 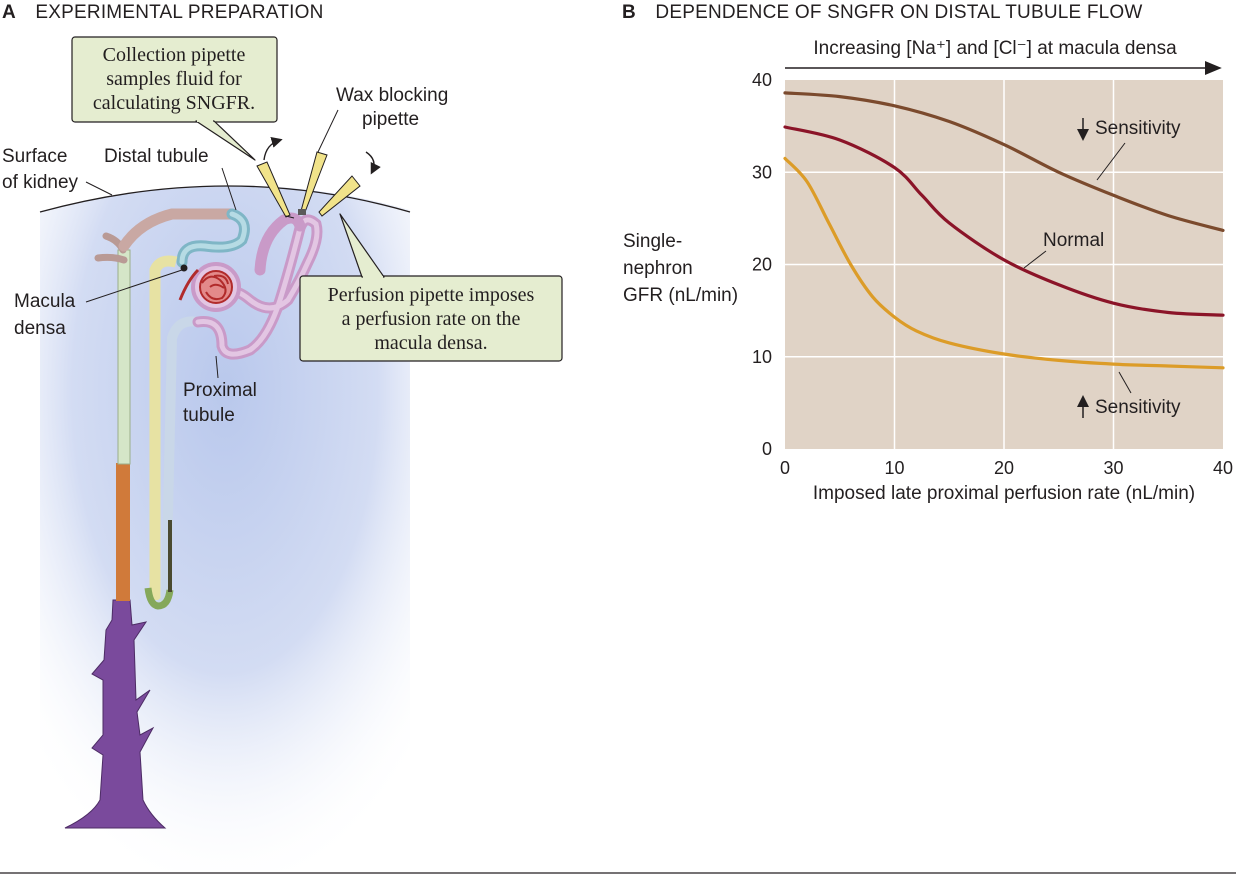 What do you see at coordinates (220, 390) in the screenshot?
I see `label-proximal-1: Proximal` at bounding box center [220, 390].